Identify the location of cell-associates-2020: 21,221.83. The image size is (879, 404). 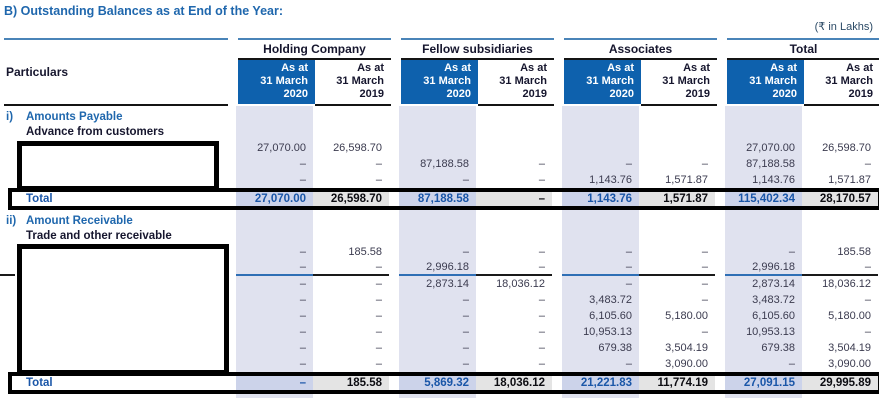
(600, 383).